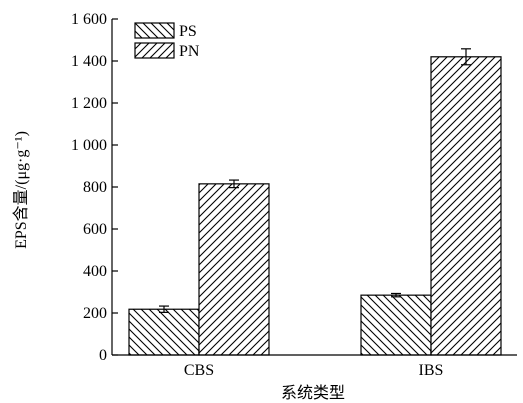 The width and height of the screenshot is (523, 403). Describe the element at coordinates (199, 370) in the screenshot. I see `x-tick-label-cbs: CBS` at that location.